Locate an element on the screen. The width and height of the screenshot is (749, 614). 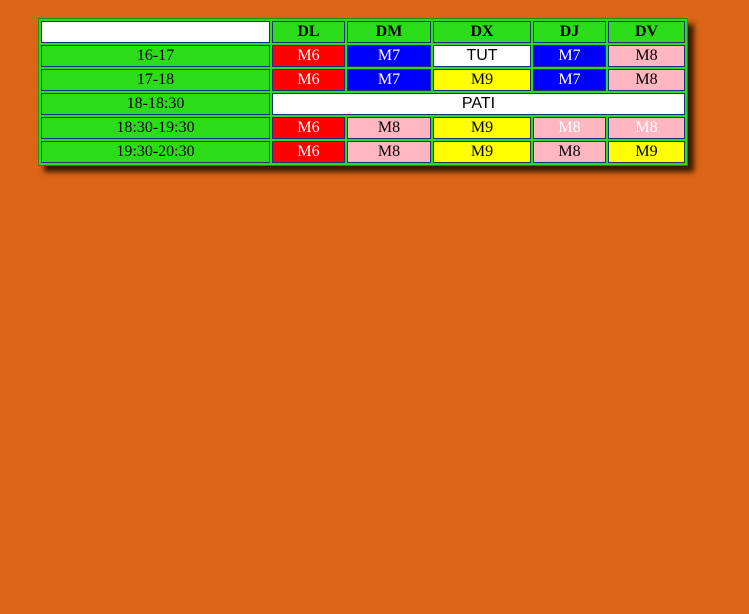
time-slot-cell: 18:30-19:30 is located at coordinates (155, 128).